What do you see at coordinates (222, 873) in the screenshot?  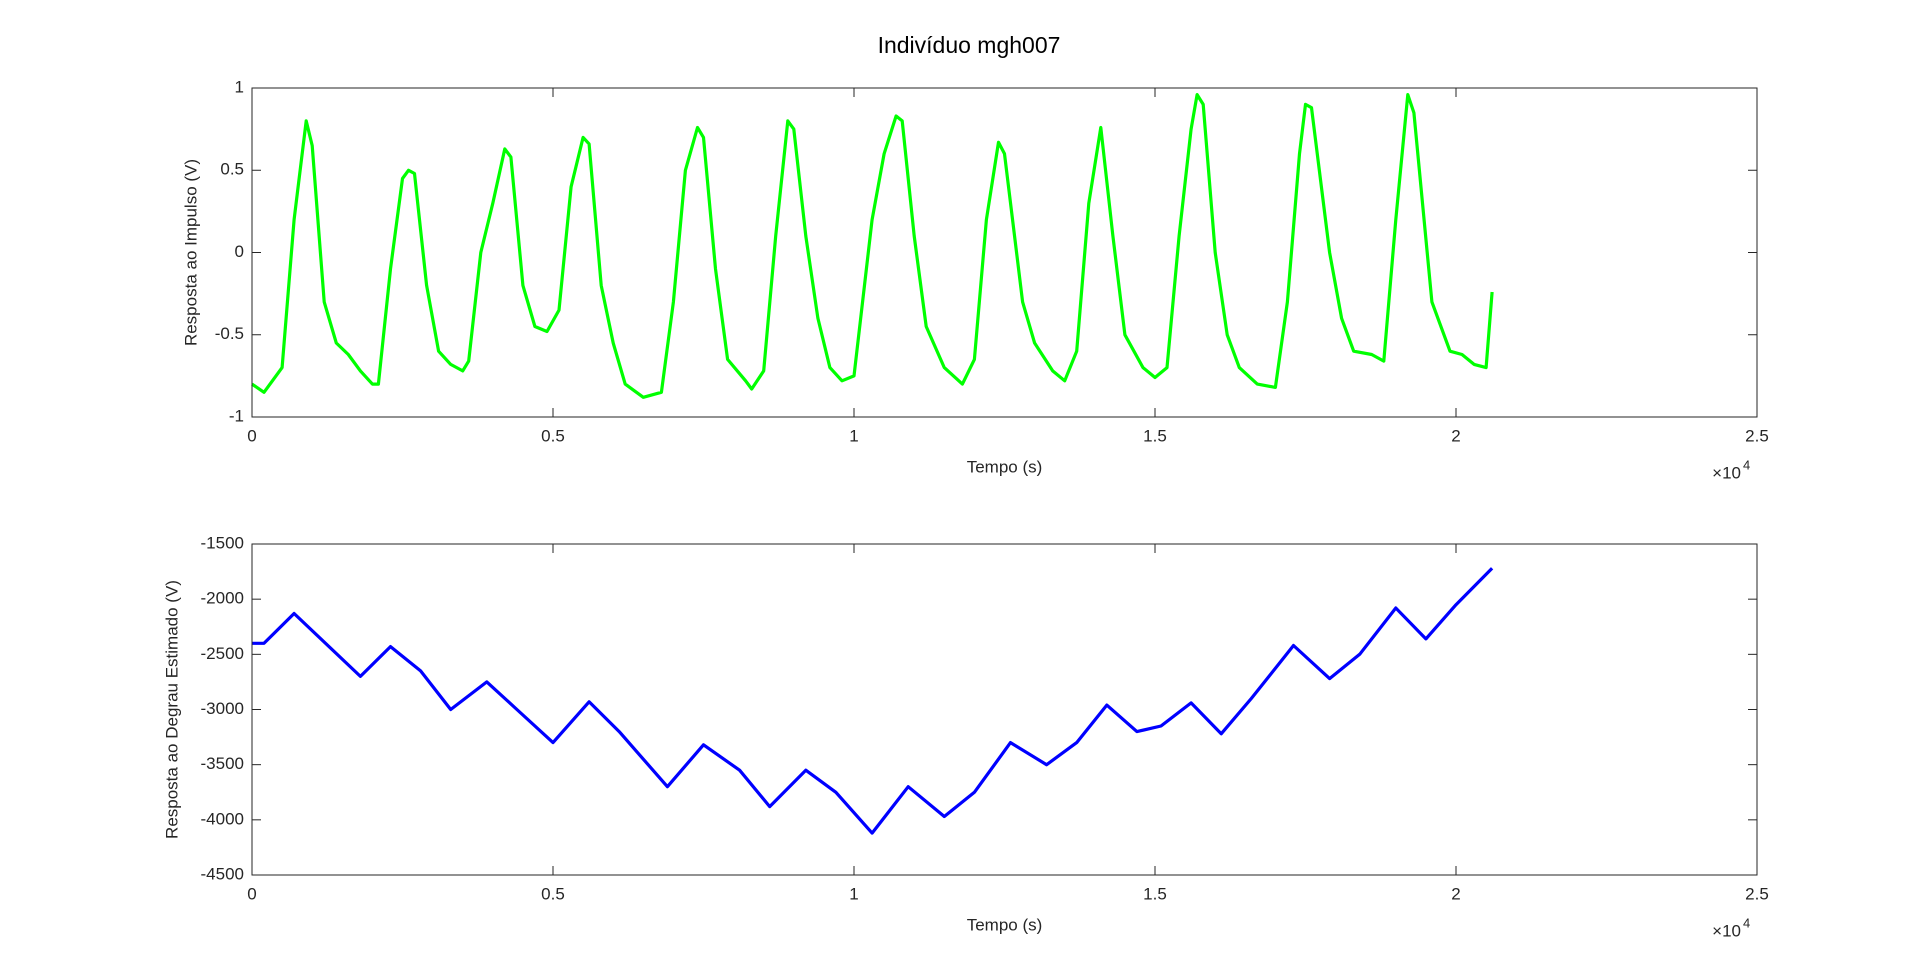 I see `y-tick-label: -4500` at bounding box center [222, 873].